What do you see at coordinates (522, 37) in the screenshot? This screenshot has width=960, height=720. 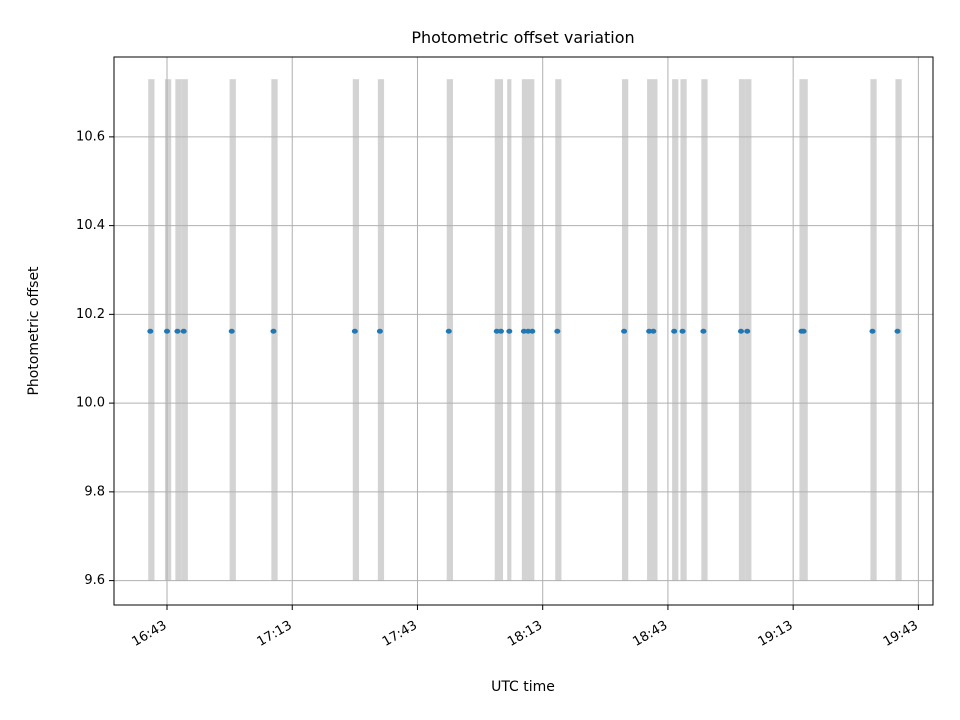 I see `chart-title: Photometric offset variation` at bounding box center [522, 37].